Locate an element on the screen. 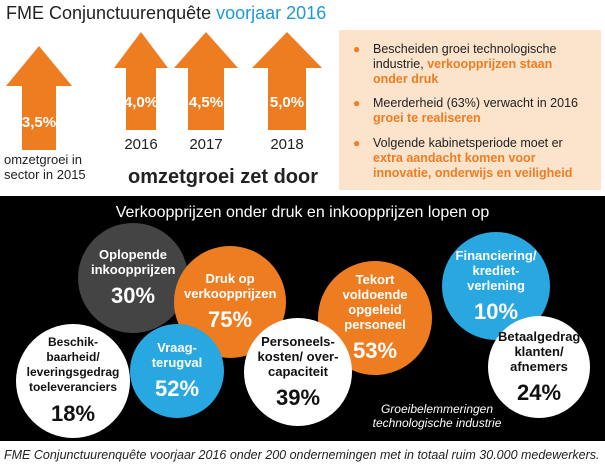  title-accent: voorjaar 2016 is located at coordinates (271, 13).